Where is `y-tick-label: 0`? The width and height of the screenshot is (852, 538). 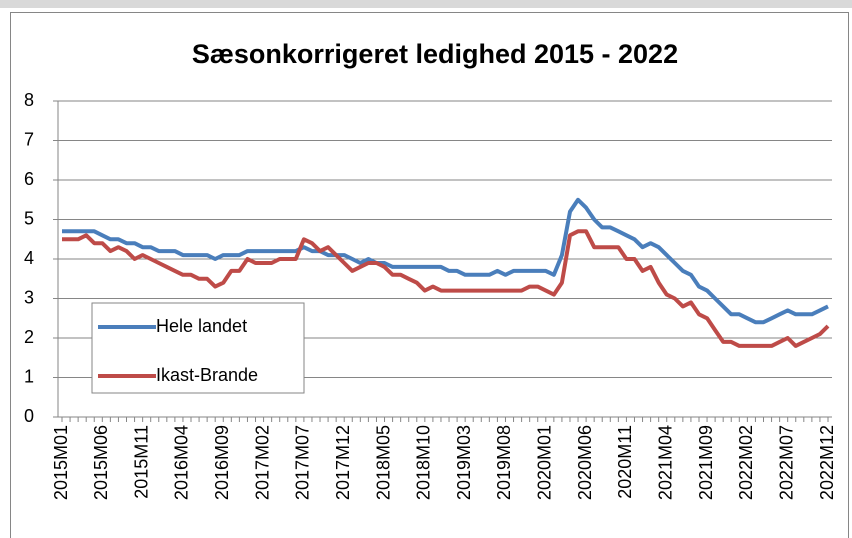 y-tick-label: 0 is located at coordinates (29, 416).